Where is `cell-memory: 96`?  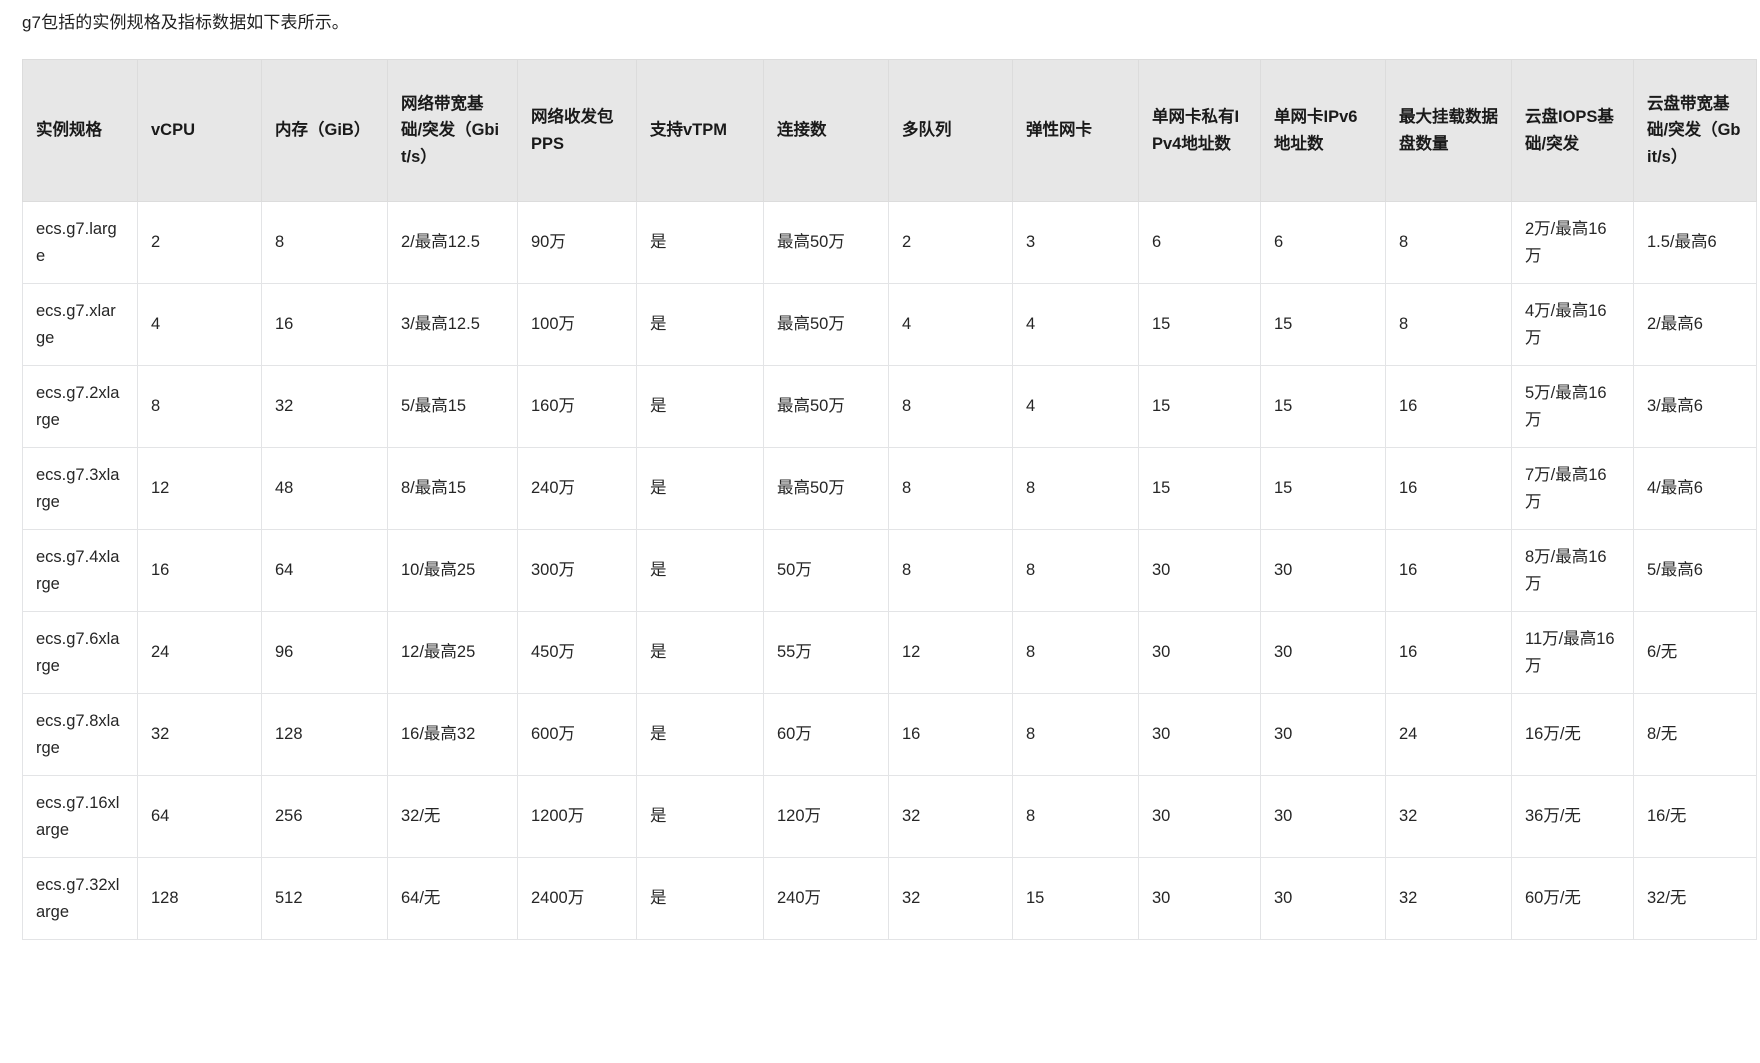 cell-memory: 96 is located at coordinates (324, 653).